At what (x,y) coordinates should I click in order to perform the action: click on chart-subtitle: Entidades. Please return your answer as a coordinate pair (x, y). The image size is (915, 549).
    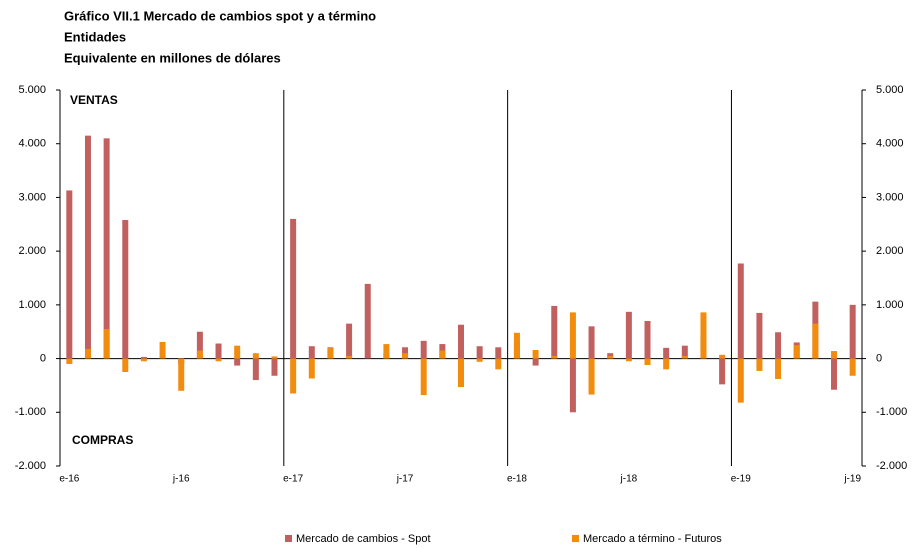
    Looking at the image, I should click on (95, 36).